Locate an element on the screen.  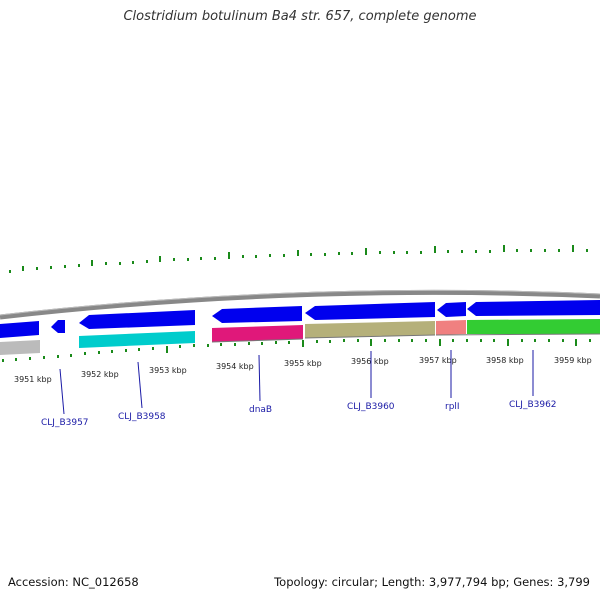
gene-label: CLJ_B3960 is located at coordinates (371, 407).